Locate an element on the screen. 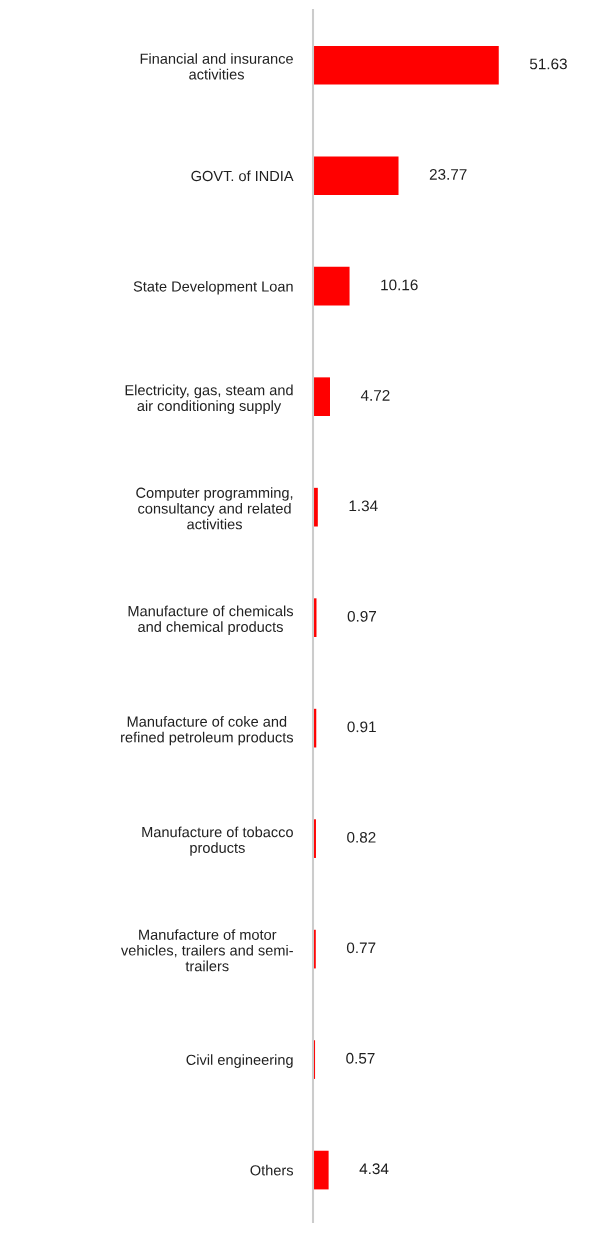  data-label: 10.16 is located at coordinates (399, 285).